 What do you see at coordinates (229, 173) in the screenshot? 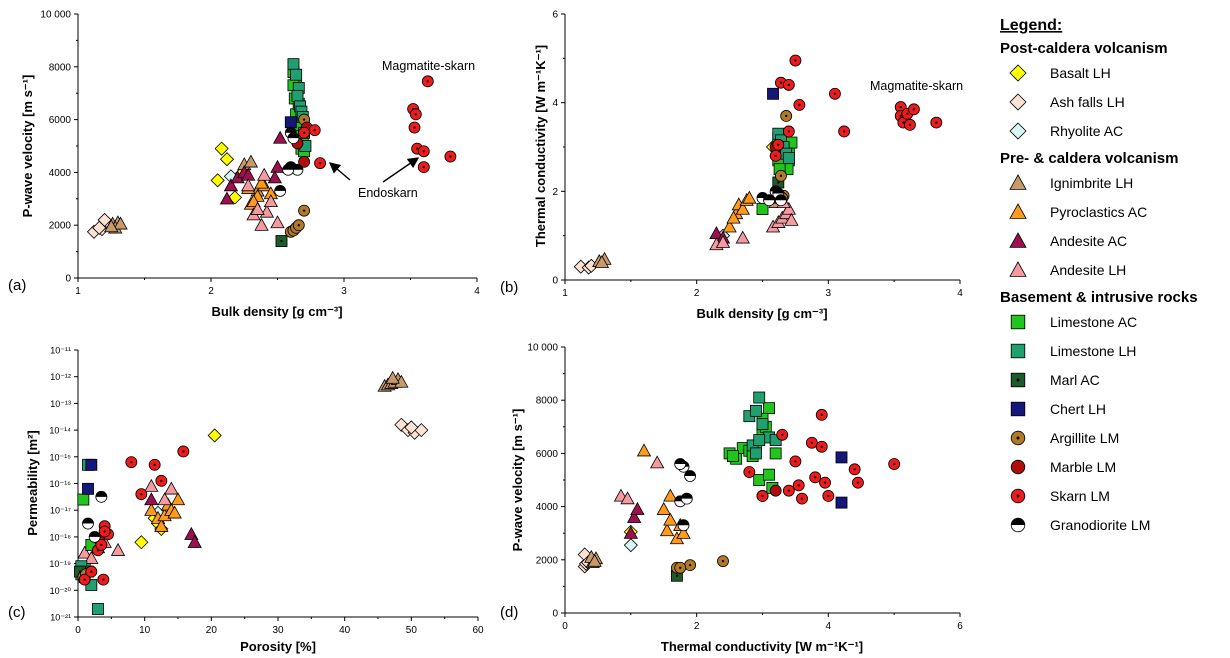
I see `series-basalt-lh` at bounding box center [229, 173].